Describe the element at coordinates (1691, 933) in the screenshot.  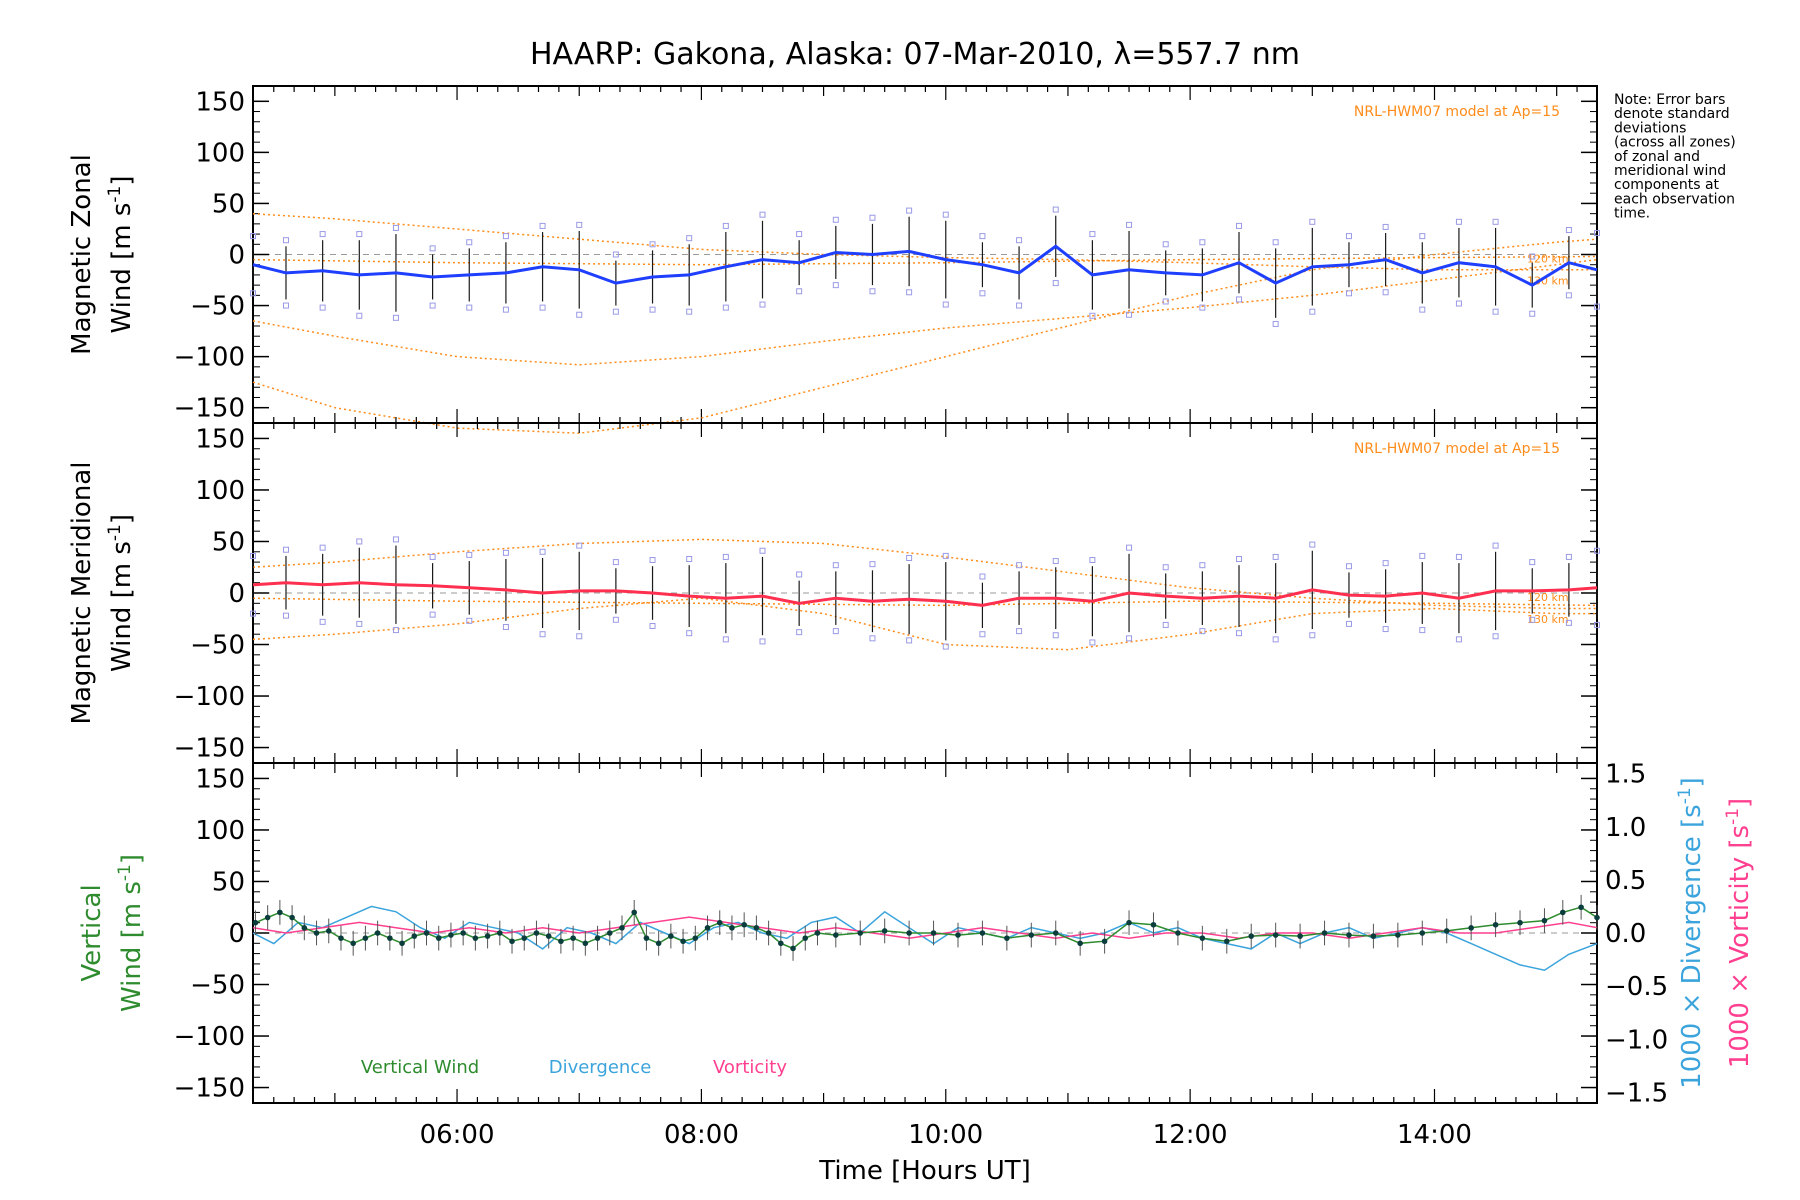
I see `y2-label-divergence: 1000 × Divergence [s-1]` at that location.